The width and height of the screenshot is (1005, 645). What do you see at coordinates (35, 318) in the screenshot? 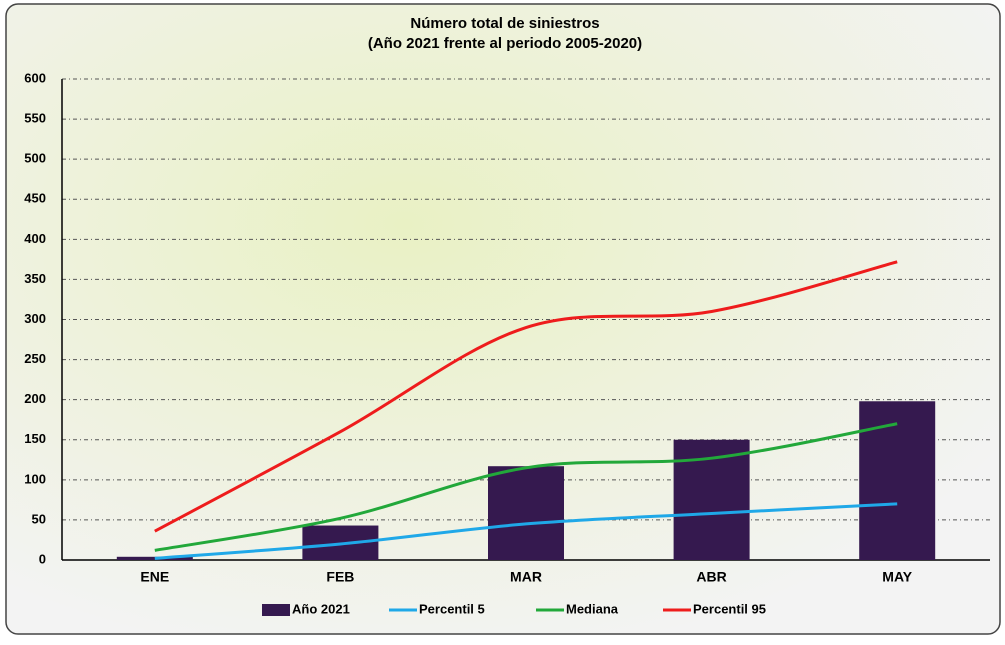
I see `y-tick-label: 300` at bounding box center [35, 318].